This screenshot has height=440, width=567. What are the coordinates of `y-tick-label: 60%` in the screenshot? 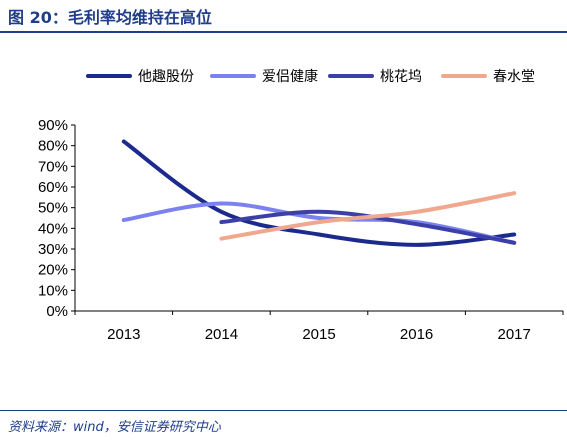 It's located at (53, 187).